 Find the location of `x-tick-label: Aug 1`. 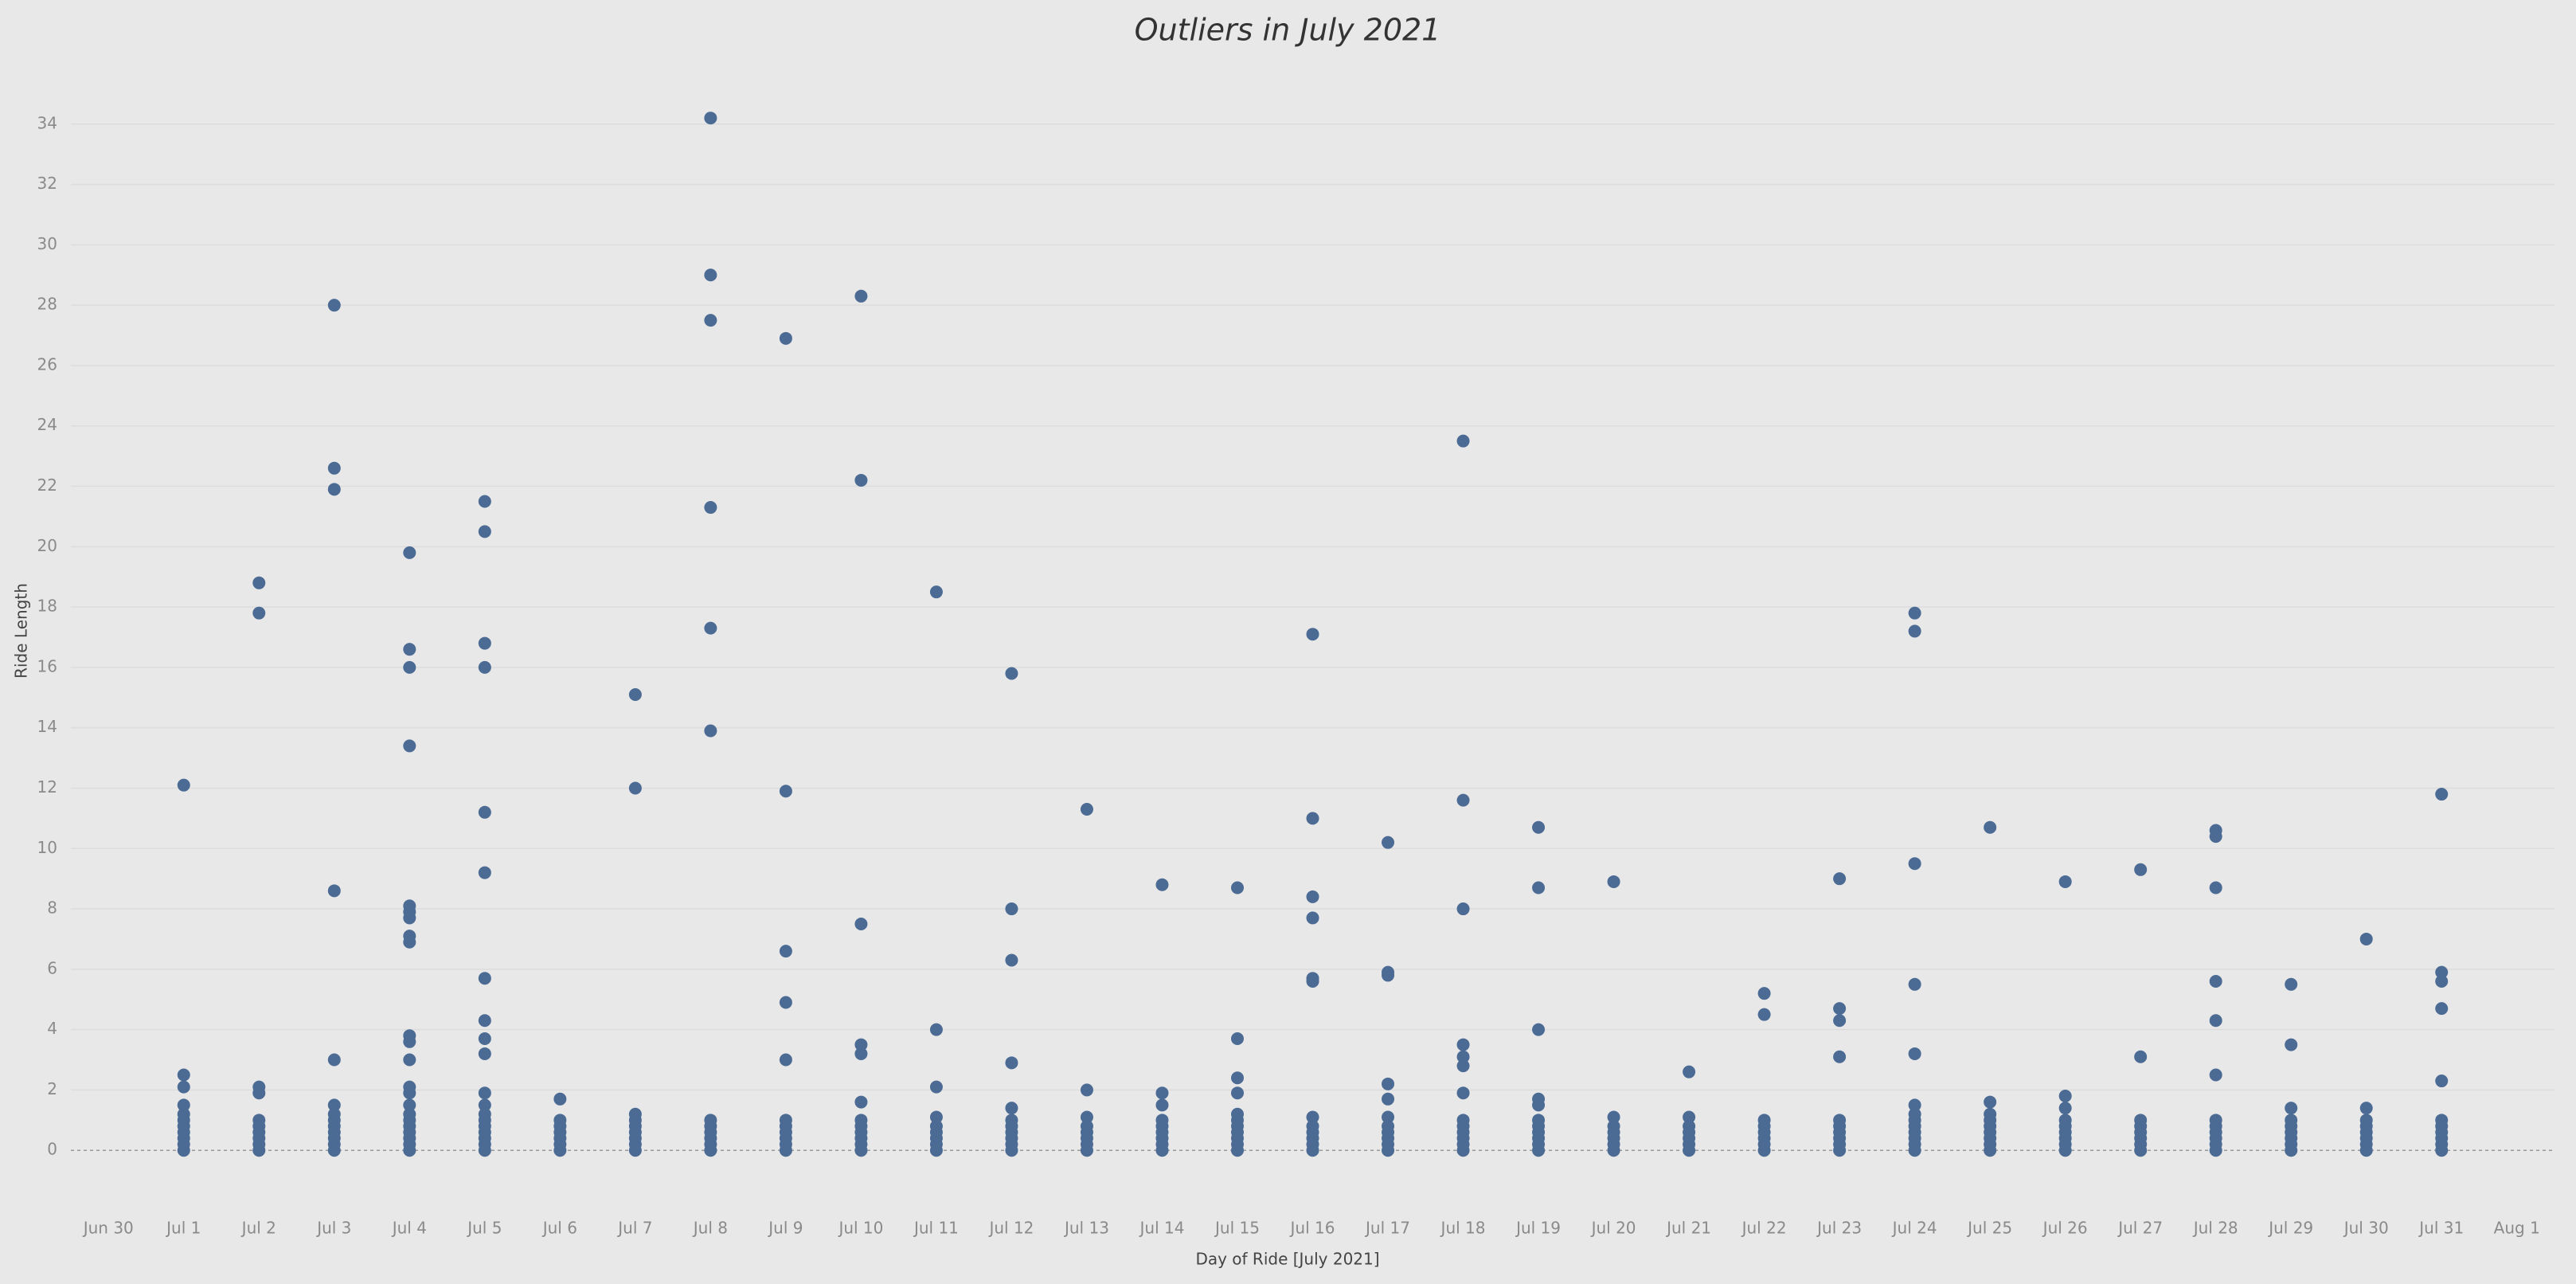

x-tick-label: Aug 1 is located at coordinates (2517, 1228).